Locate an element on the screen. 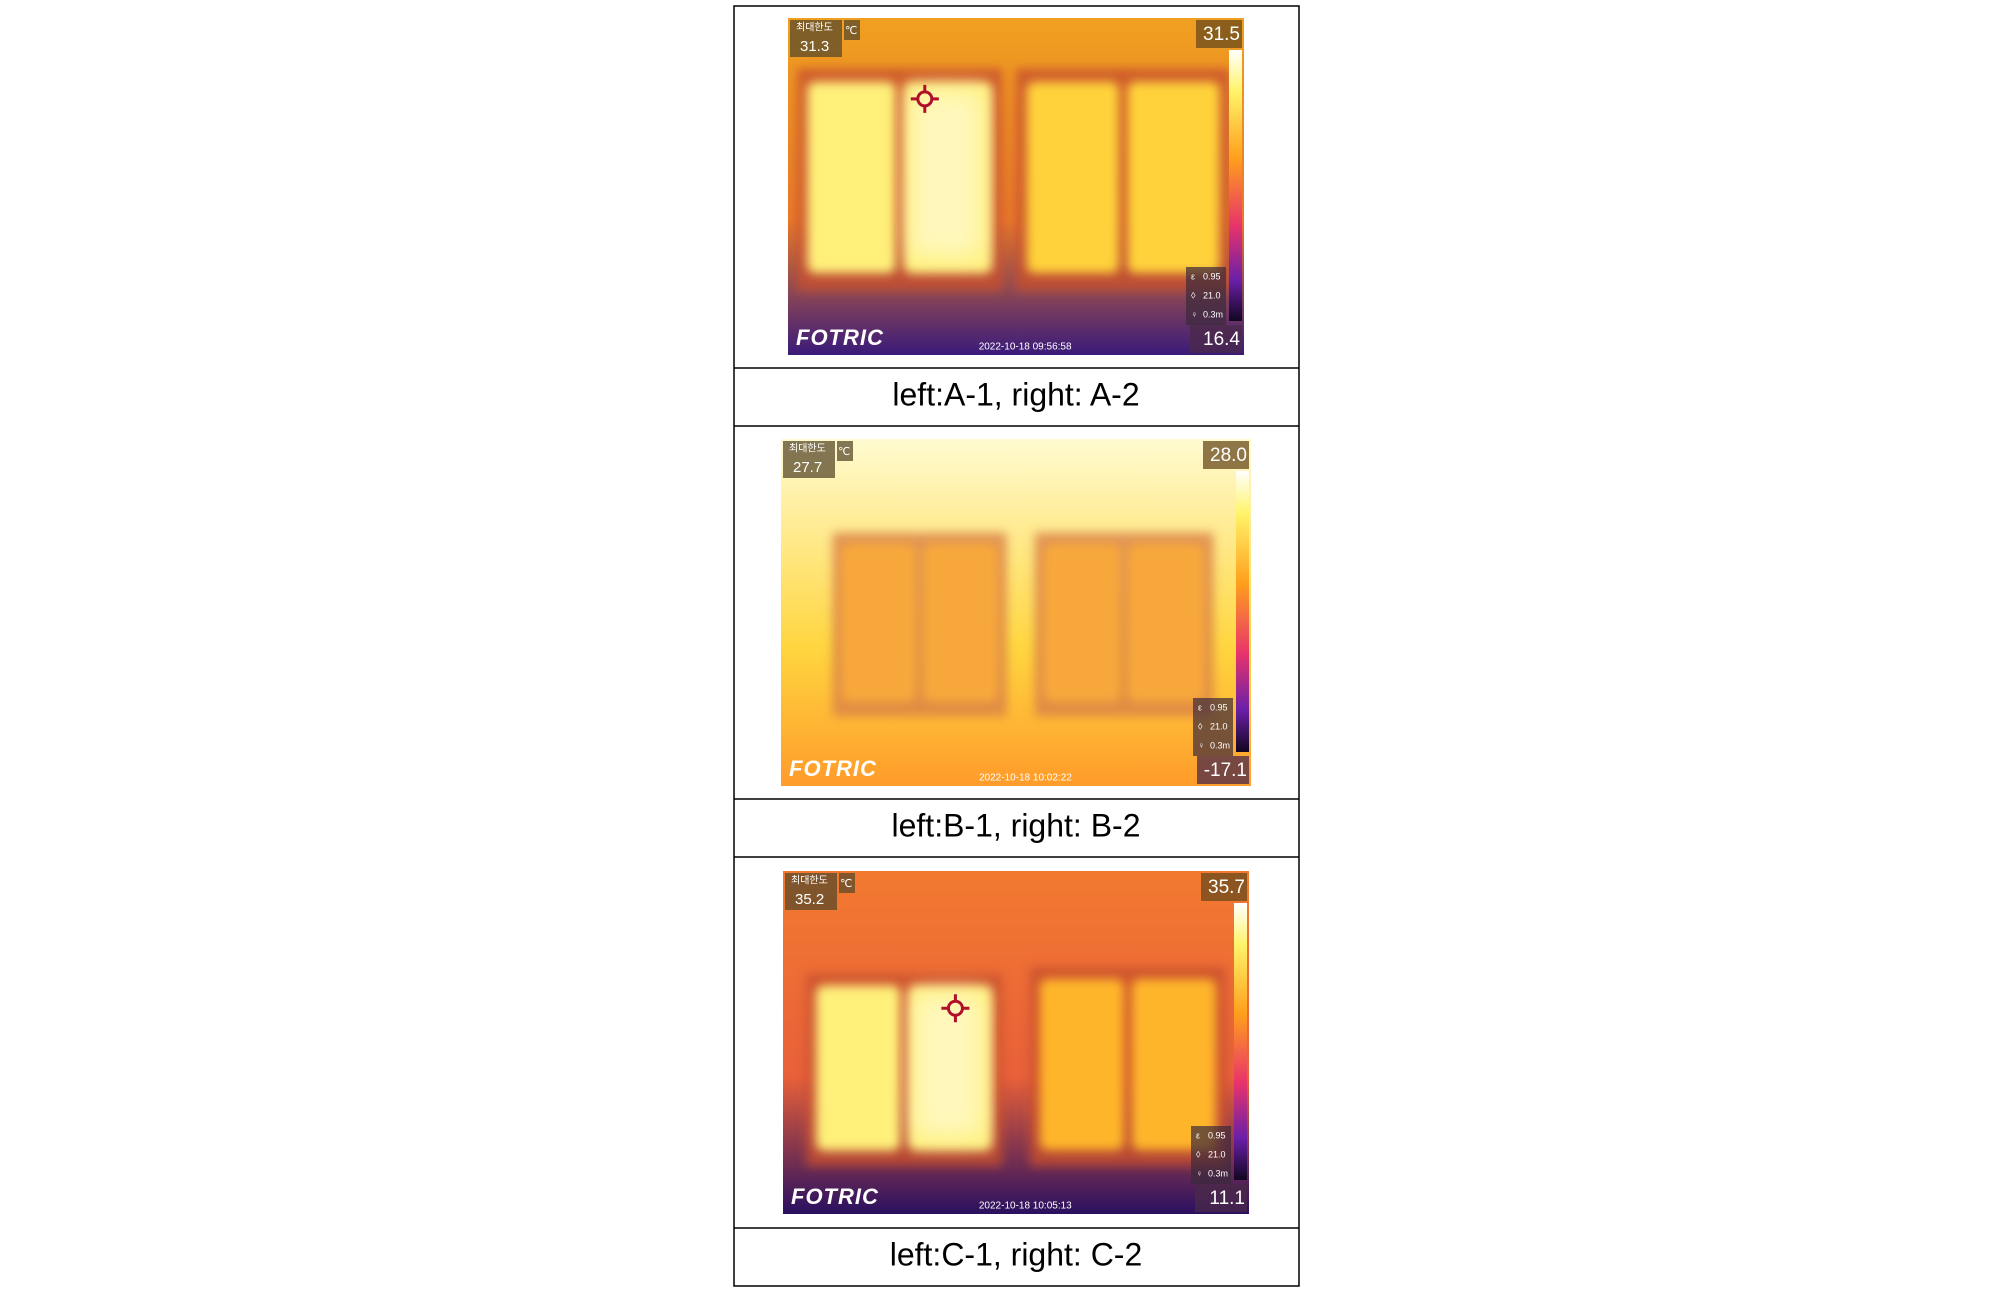 The height and width of the screenshot is (1291, 2008). timestamp: 2022-10-18 10:02:22 is located at coordinates (1025, 778).